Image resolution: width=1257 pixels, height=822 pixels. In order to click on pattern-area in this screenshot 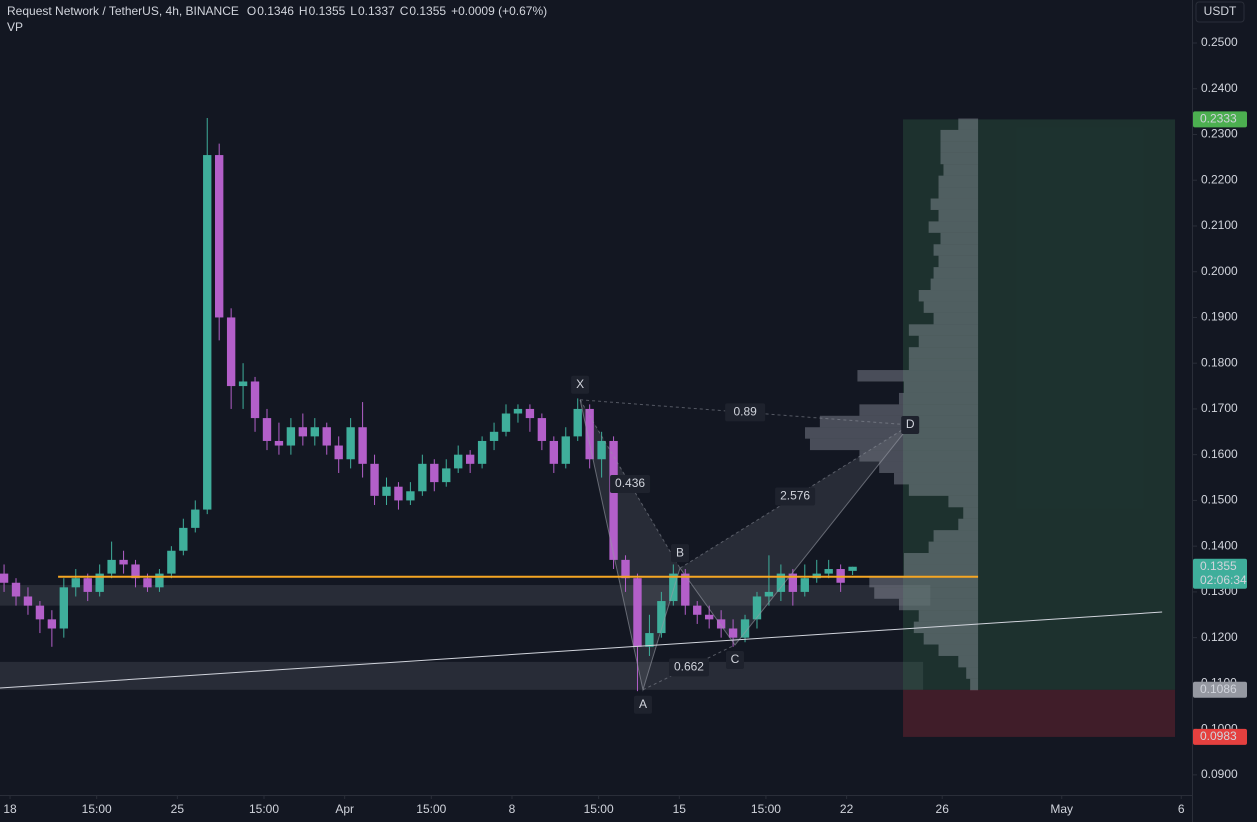, I will do `click(630, 544)`.